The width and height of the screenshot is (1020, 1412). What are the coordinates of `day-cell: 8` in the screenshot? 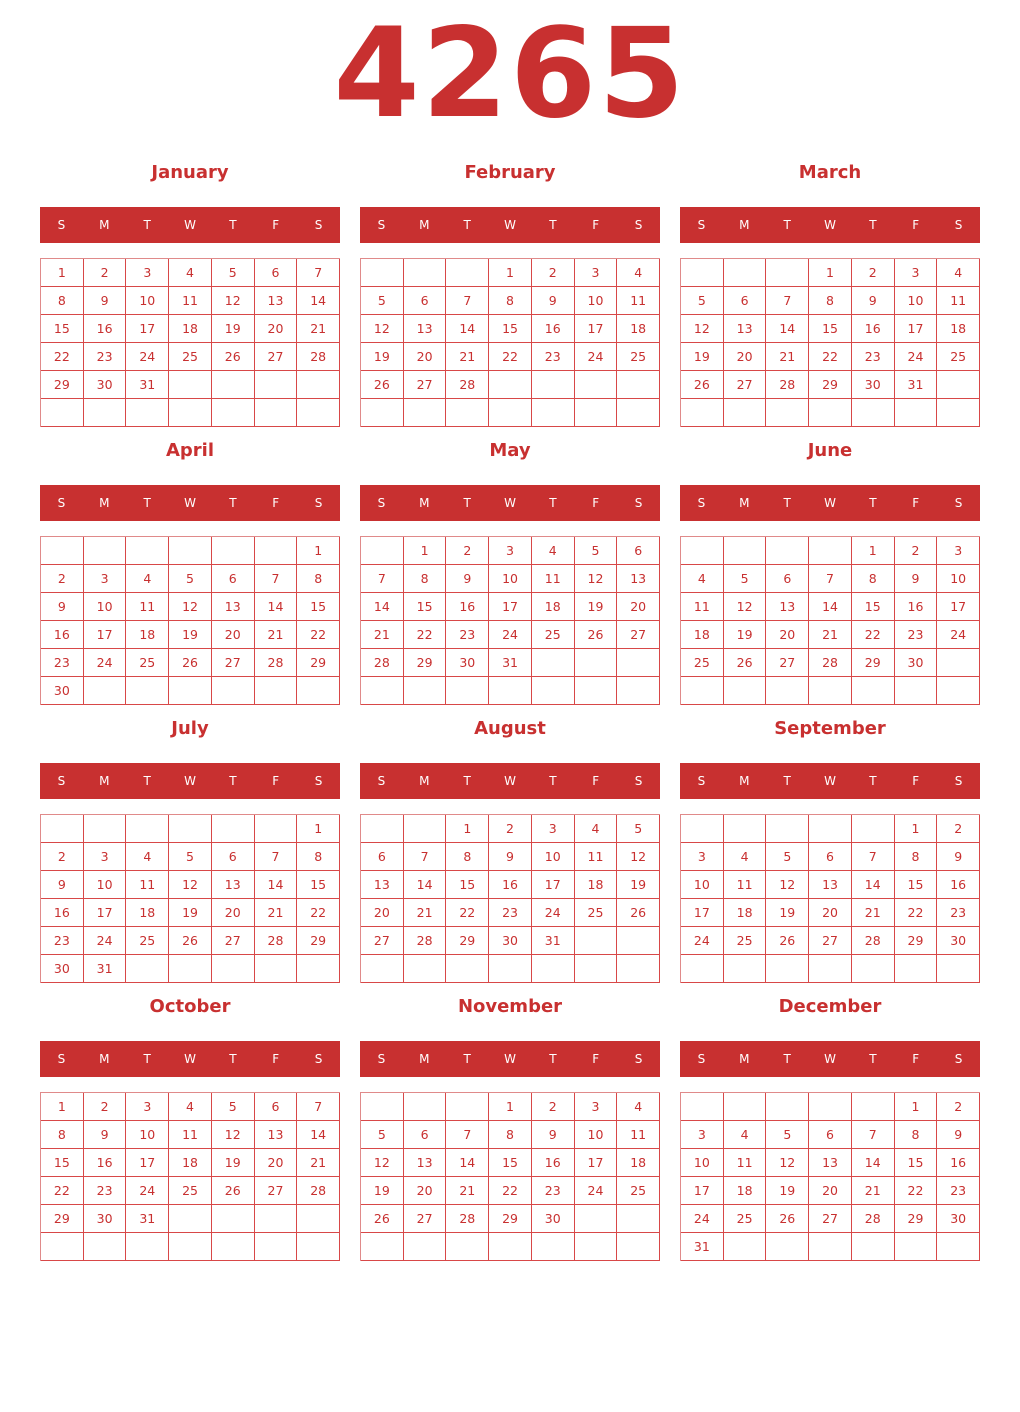 It's located at (62, 301).